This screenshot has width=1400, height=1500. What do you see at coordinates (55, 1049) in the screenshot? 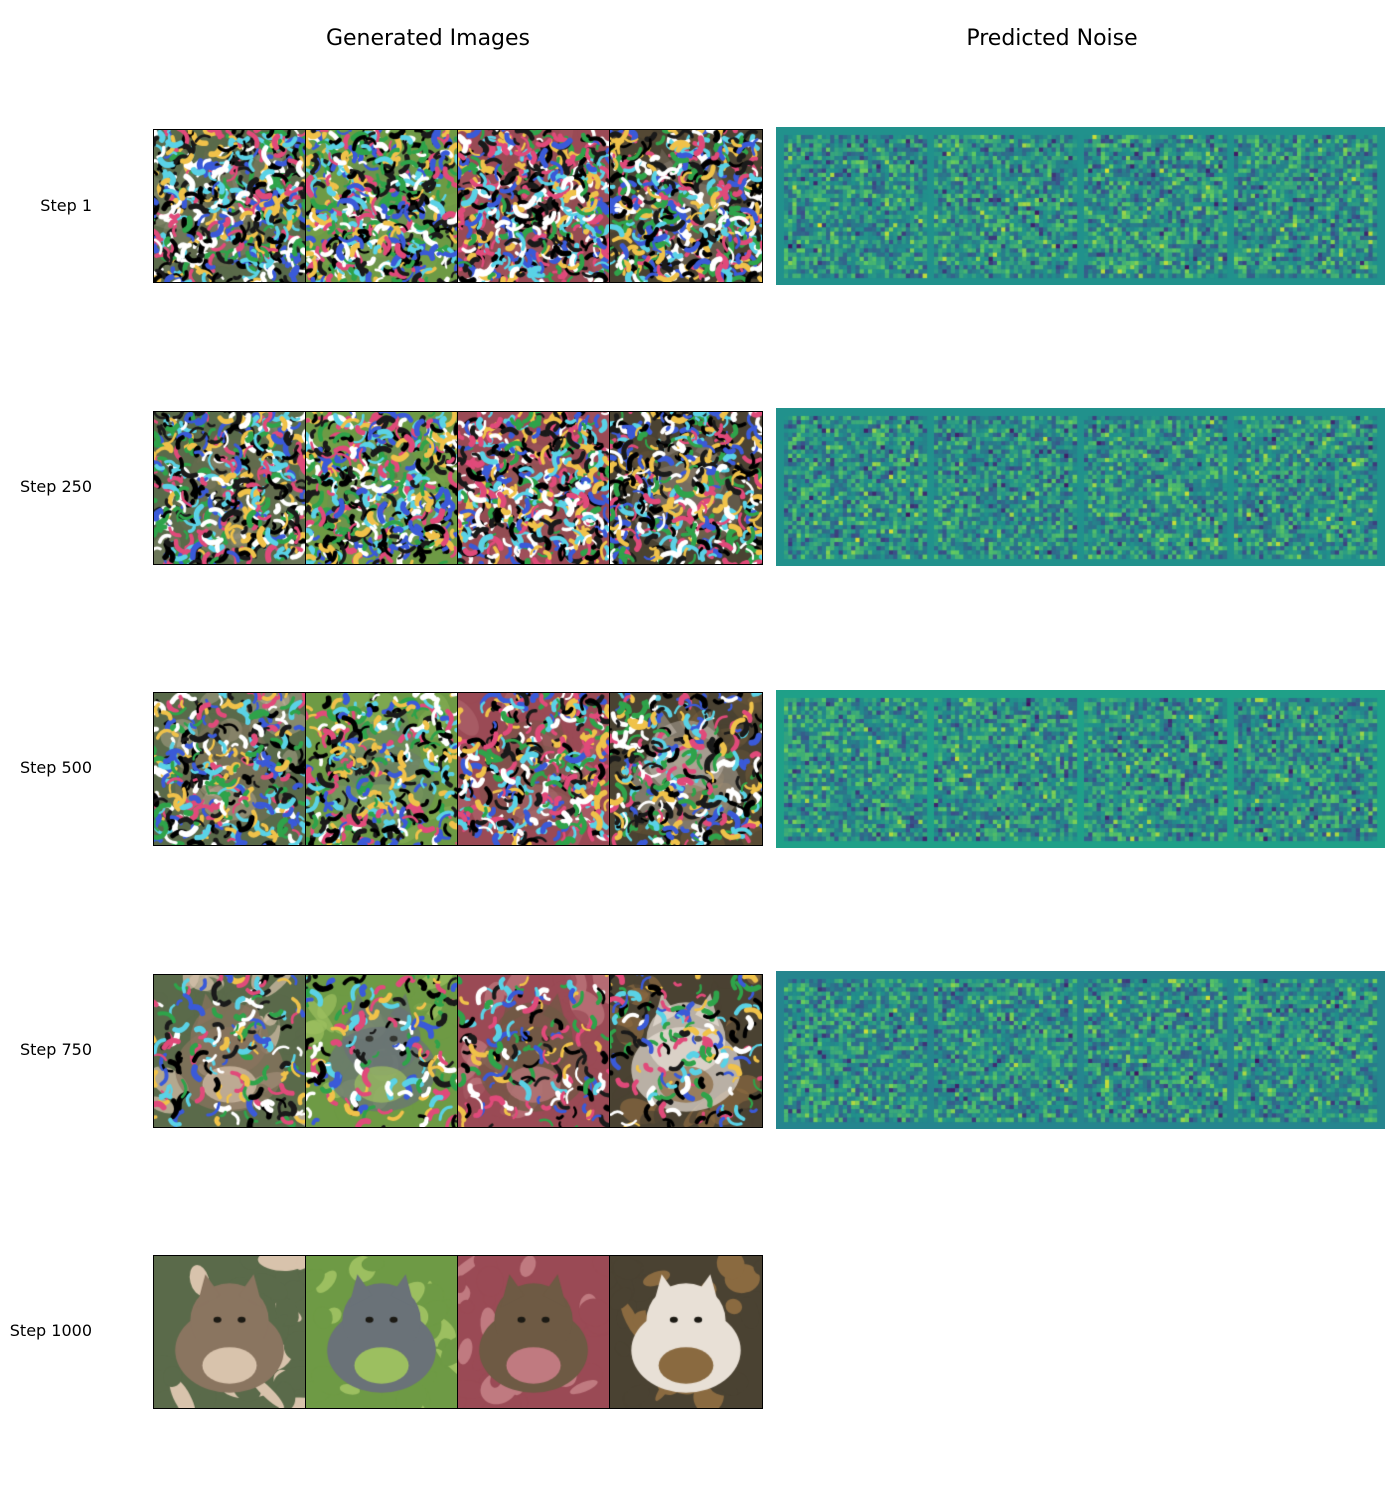
I see `row-label: Step 750` at bounding box center [55, 1049].